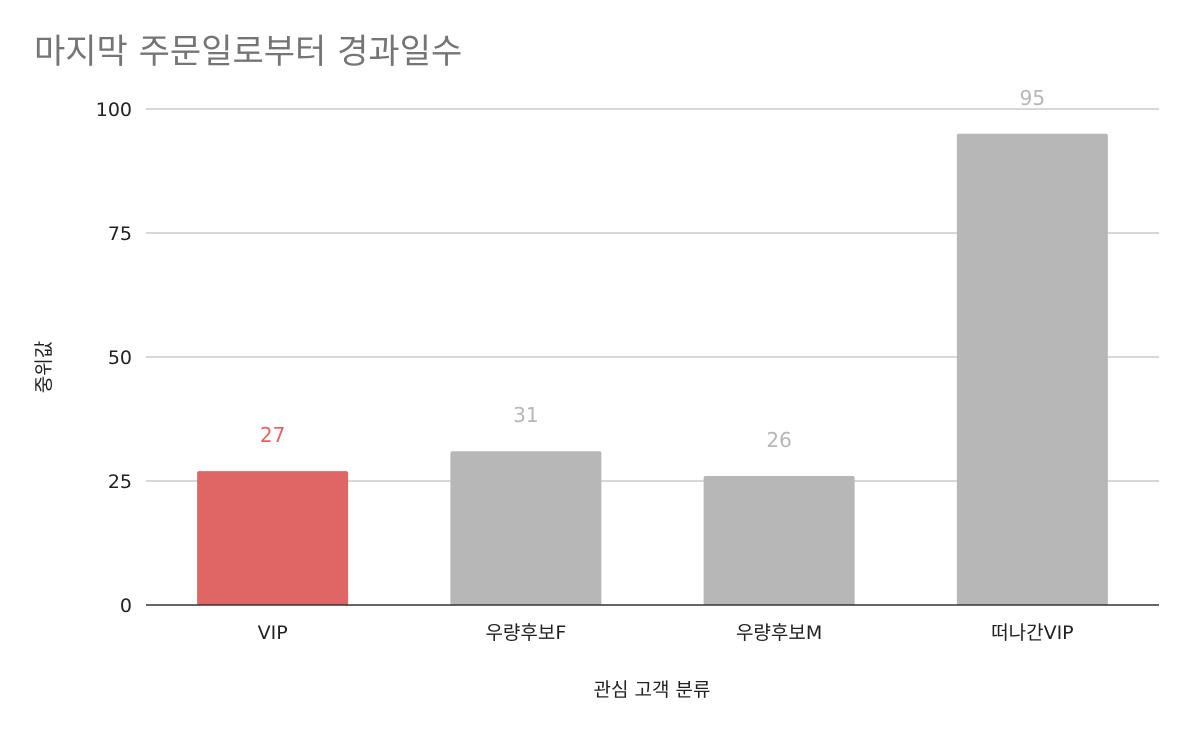 The height and width of the screenshot is (734, 1190). I want to click on x-tick-label: 떠나간VIP, so click(1032, 633).